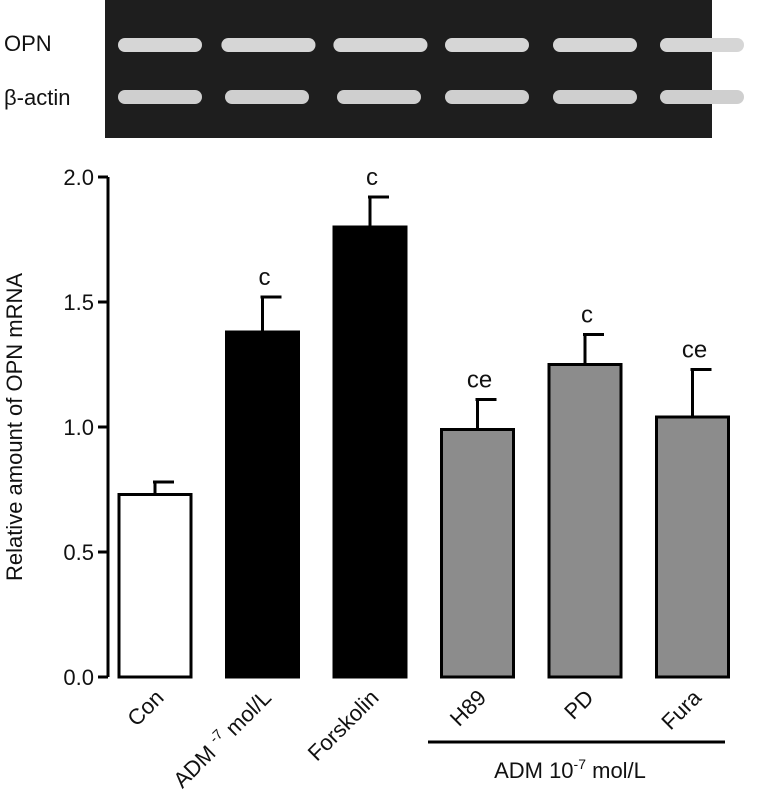 This screenshot has height=805, width=757. What do you see at coordinates (14, 427) in the screenshot?
I see `y-axis-title: Relative amount of OPN mRNA` at bounding box center [14, 427].